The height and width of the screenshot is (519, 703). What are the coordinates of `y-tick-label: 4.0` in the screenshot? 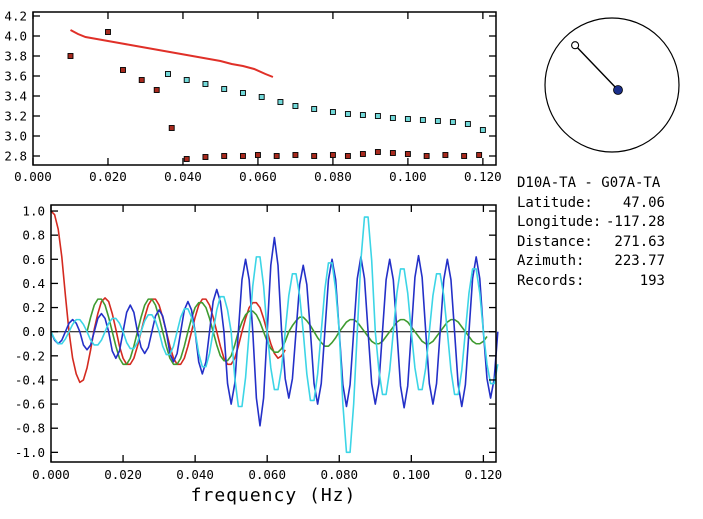 It's located at (15, 36).